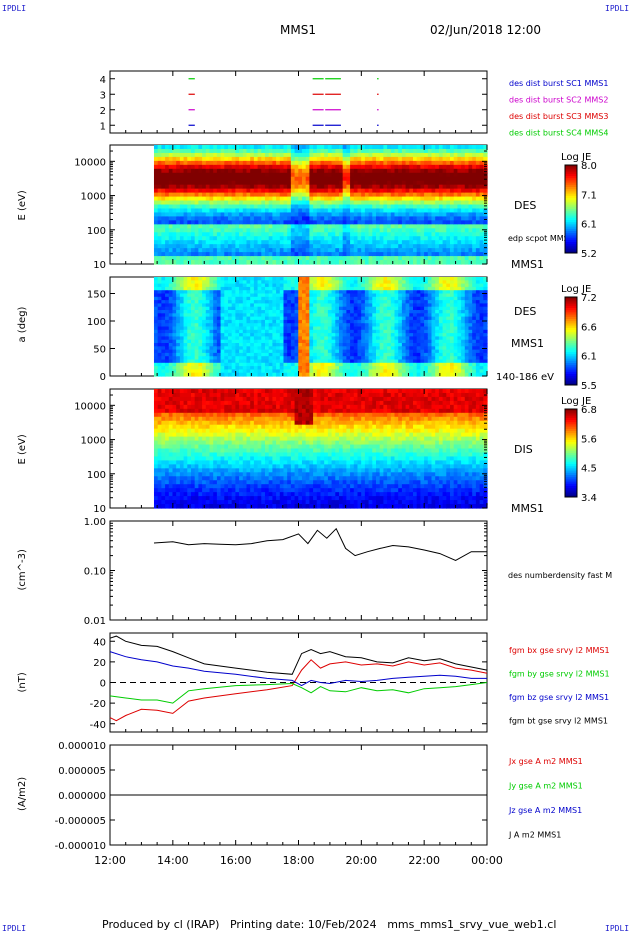 This screenshot has height=934, width=630. What do you see at coordinates (589, 166) in the screenshot?
I see `colorbar-tick-label-des_energy: 8.0` at bounding box center [589, 166].